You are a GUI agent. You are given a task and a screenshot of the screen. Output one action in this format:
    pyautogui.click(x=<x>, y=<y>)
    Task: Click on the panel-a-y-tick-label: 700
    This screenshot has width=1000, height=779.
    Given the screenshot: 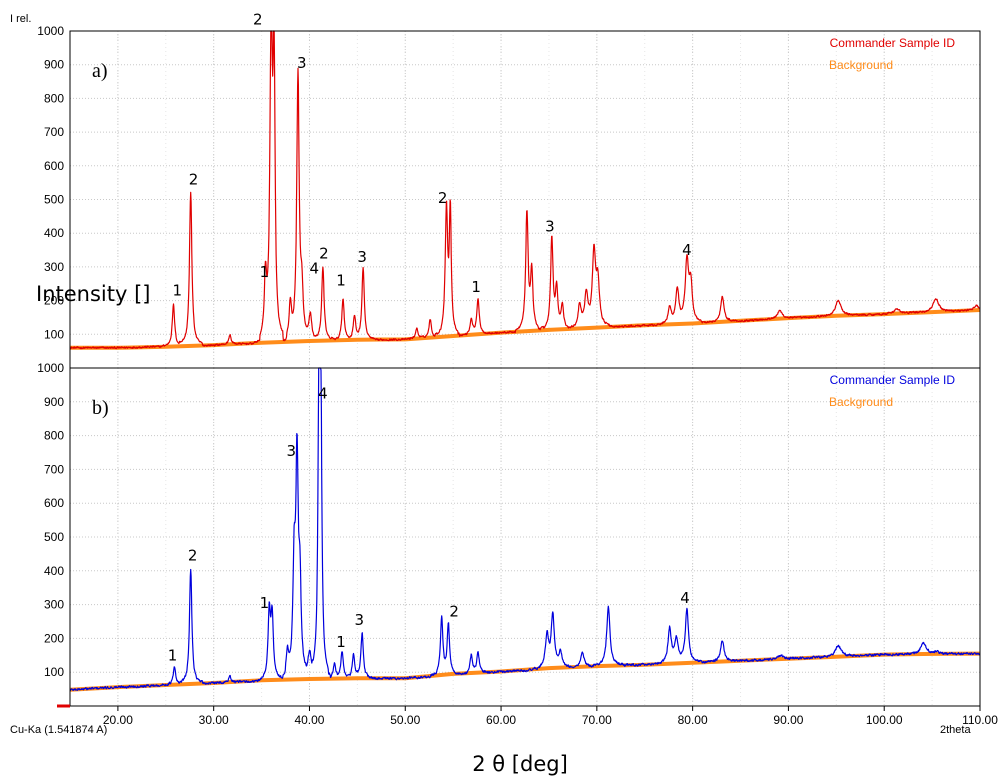 What is the action you would take?
    pyautogui.click(x=54, y=132)
    